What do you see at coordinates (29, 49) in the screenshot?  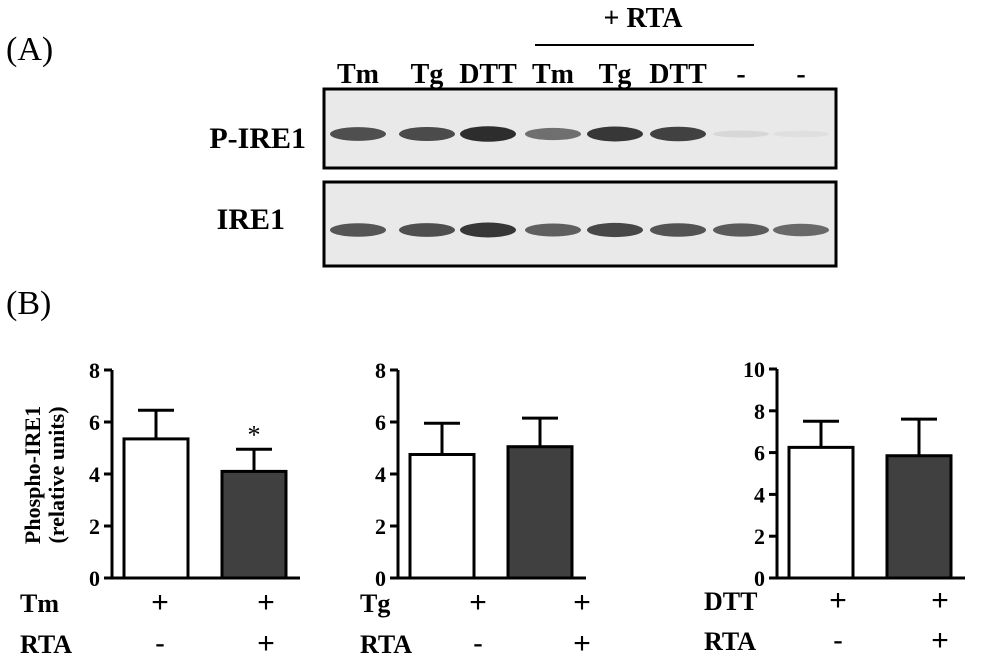 I see `panel-a-label: (A)` at bounding box center [29, 49].